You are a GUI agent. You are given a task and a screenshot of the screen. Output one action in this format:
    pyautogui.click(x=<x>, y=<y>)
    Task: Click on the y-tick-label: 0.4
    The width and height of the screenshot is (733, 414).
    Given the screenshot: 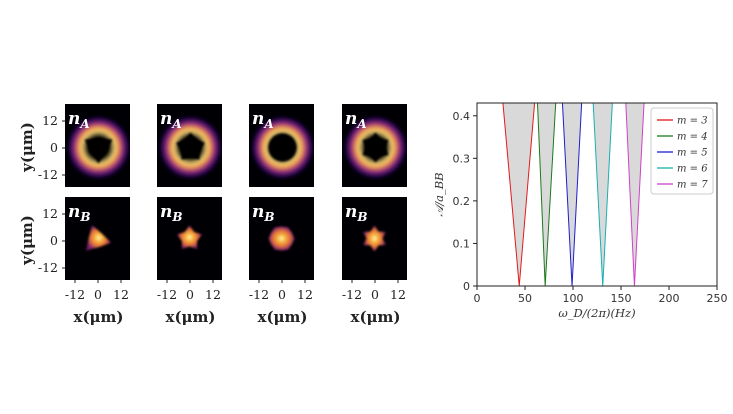 What is the action you would take?
    pyautogui.click(x=462, y=116)
    